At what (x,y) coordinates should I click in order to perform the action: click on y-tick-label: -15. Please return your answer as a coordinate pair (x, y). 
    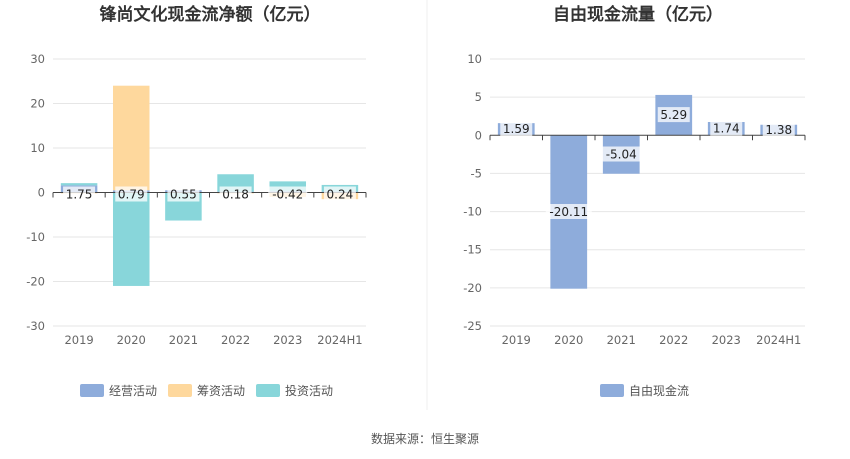
    Looking at the image, I should click on (472, 250).